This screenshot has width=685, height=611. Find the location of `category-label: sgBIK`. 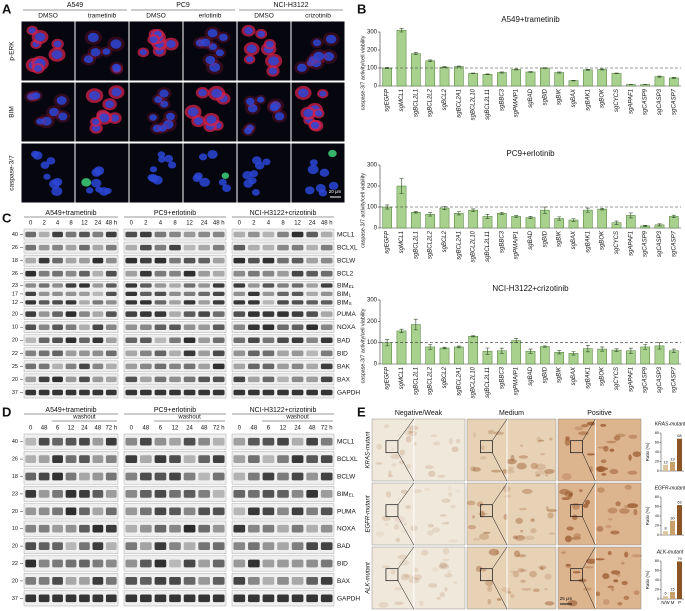

category-label: sgBIK is located at coordinates (560, 96).